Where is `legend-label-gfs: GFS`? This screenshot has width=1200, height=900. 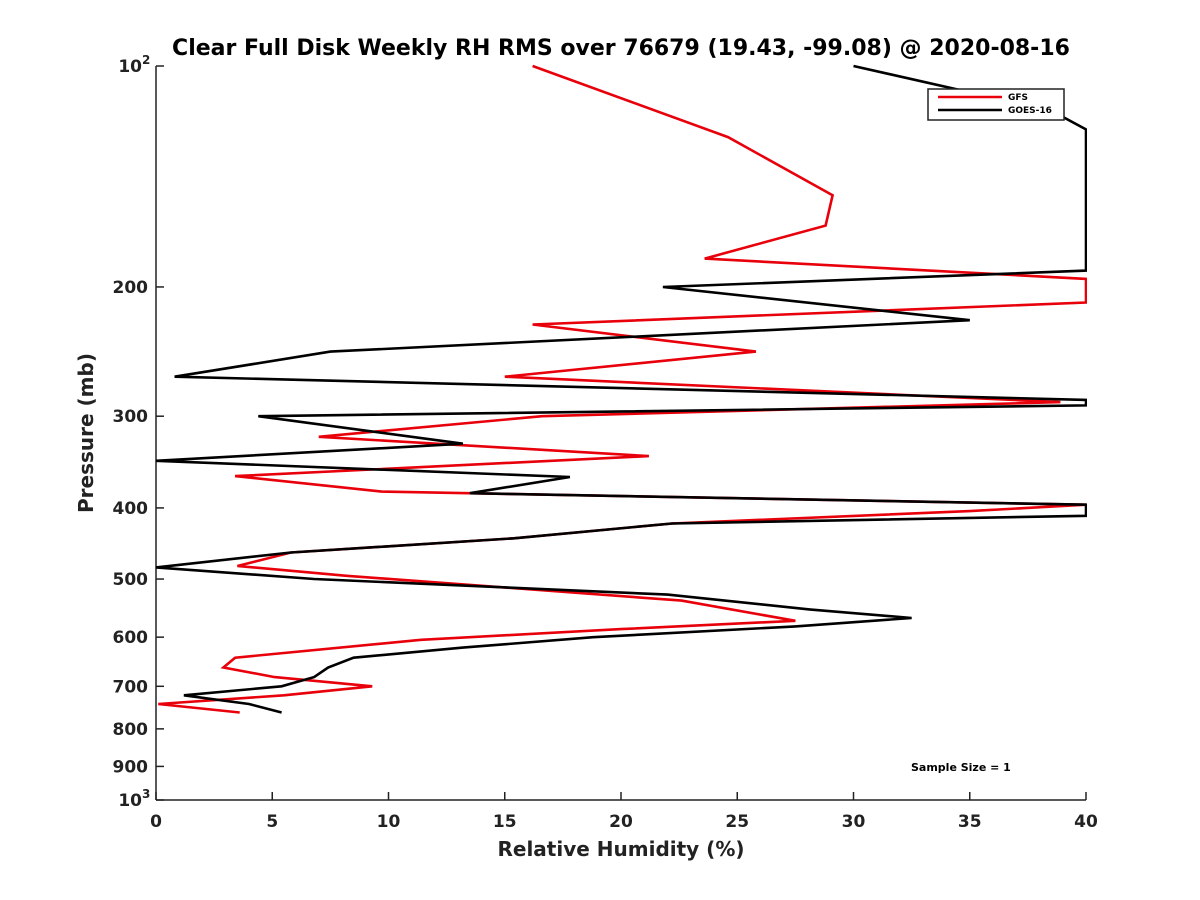
legend-label-gfs: GFS is located at coordinates (1018, 98).